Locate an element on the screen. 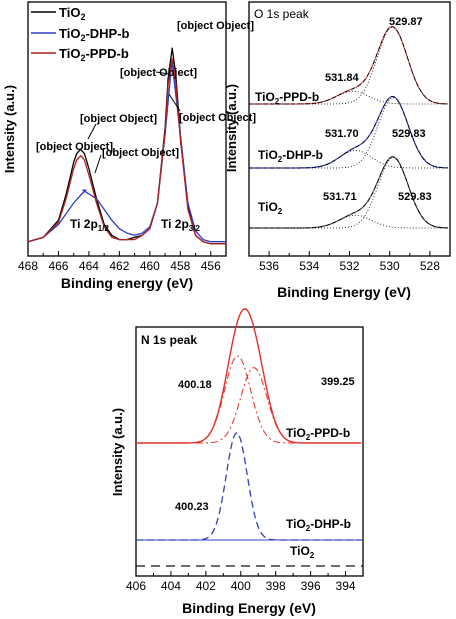 The height and width of the screenshot is (619, 456). annotation-531-84: 531.84 is located at coordinates (342, 78).